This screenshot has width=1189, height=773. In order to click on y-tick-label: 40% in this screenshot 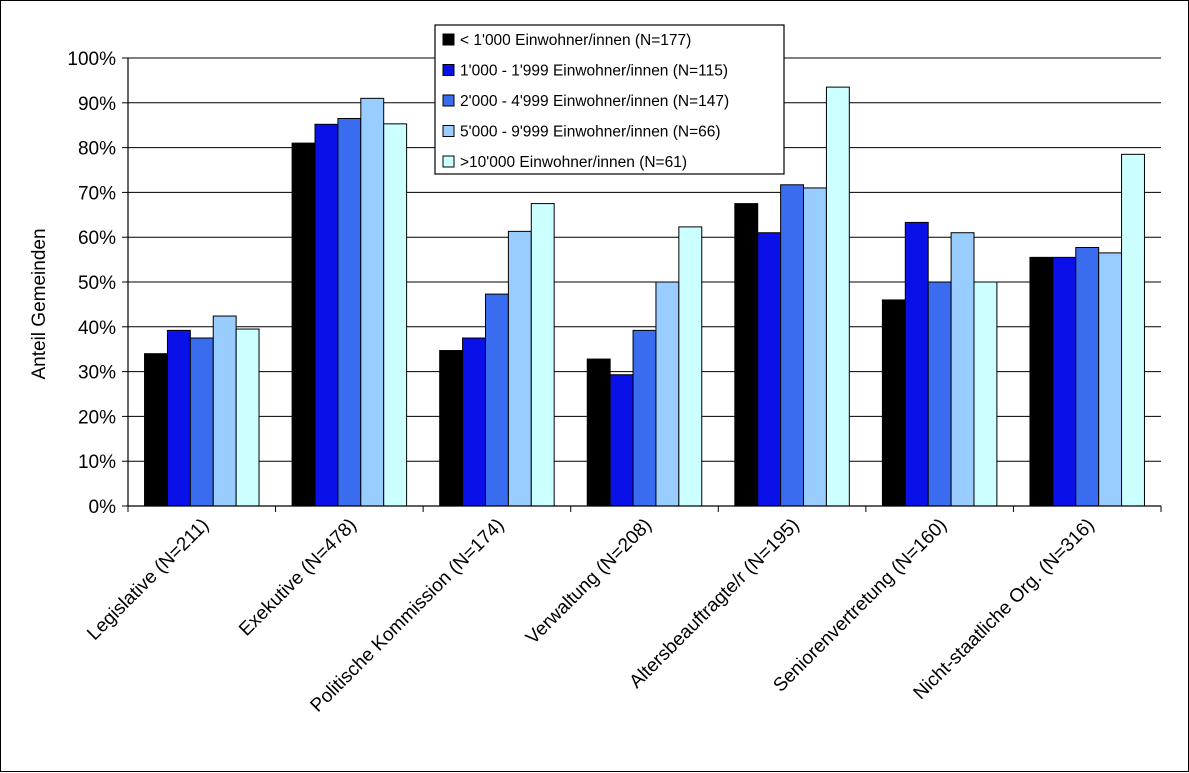, I will do `click(97, 328)`.